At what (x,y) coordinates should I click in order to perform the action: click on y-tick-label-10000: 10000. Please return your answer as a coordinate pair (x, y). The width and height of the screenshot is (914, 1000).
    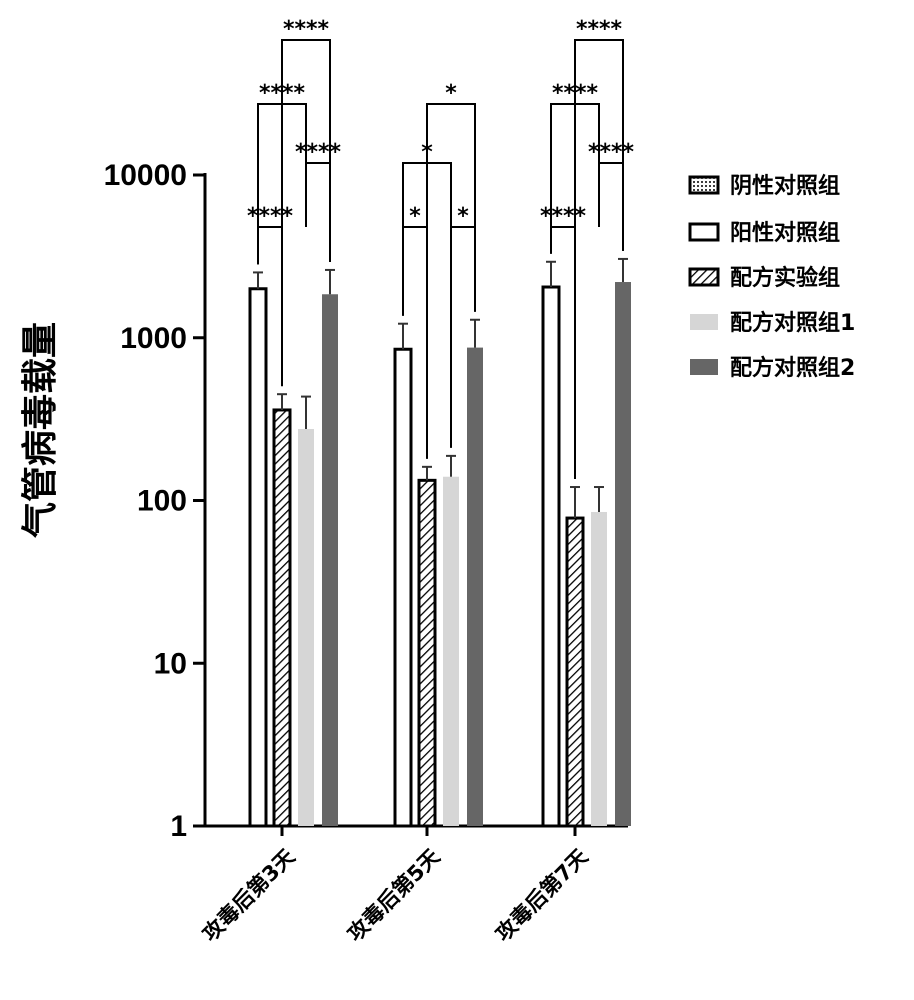
    Looking at the image, I should click on (145, 175).